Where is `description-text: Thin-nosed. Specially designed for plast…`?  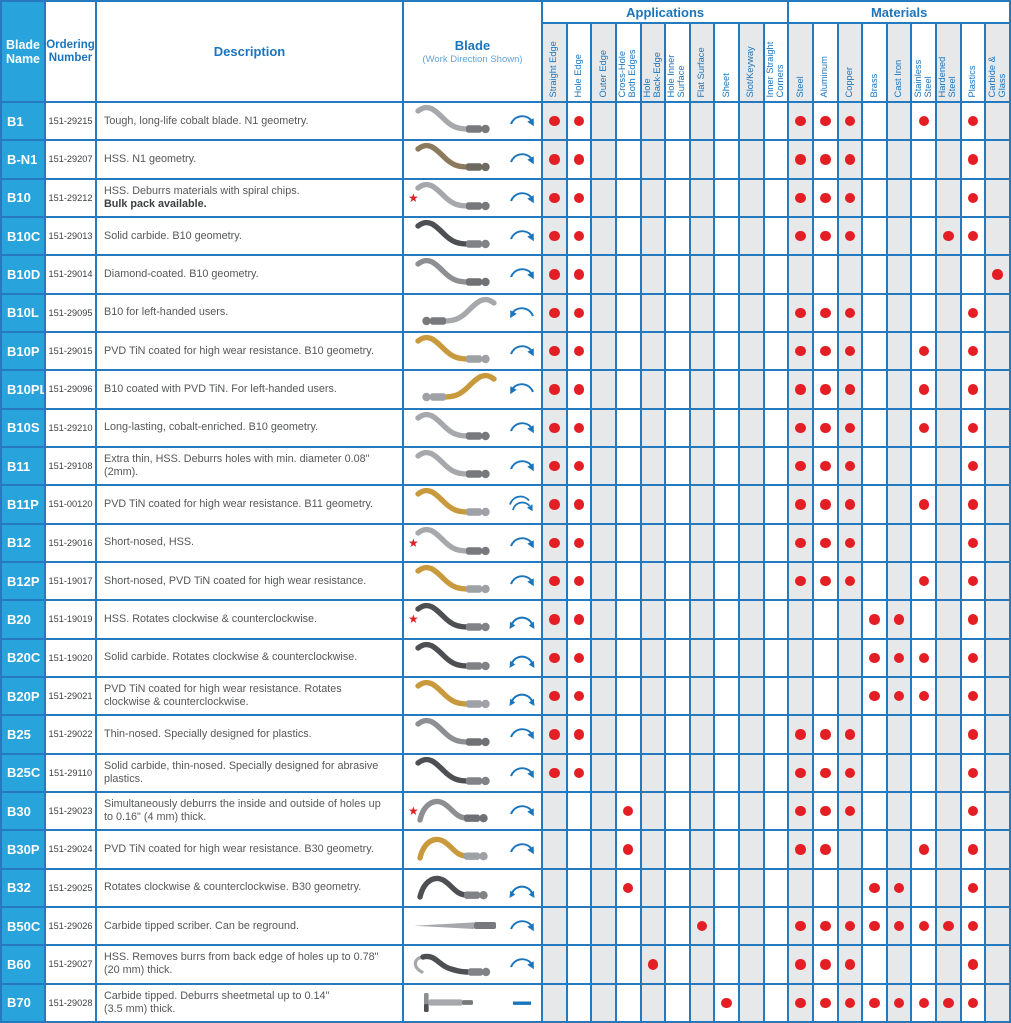 description-text: Thin-nosed. Specially designed for plast… is located at coordinates (208, 733).